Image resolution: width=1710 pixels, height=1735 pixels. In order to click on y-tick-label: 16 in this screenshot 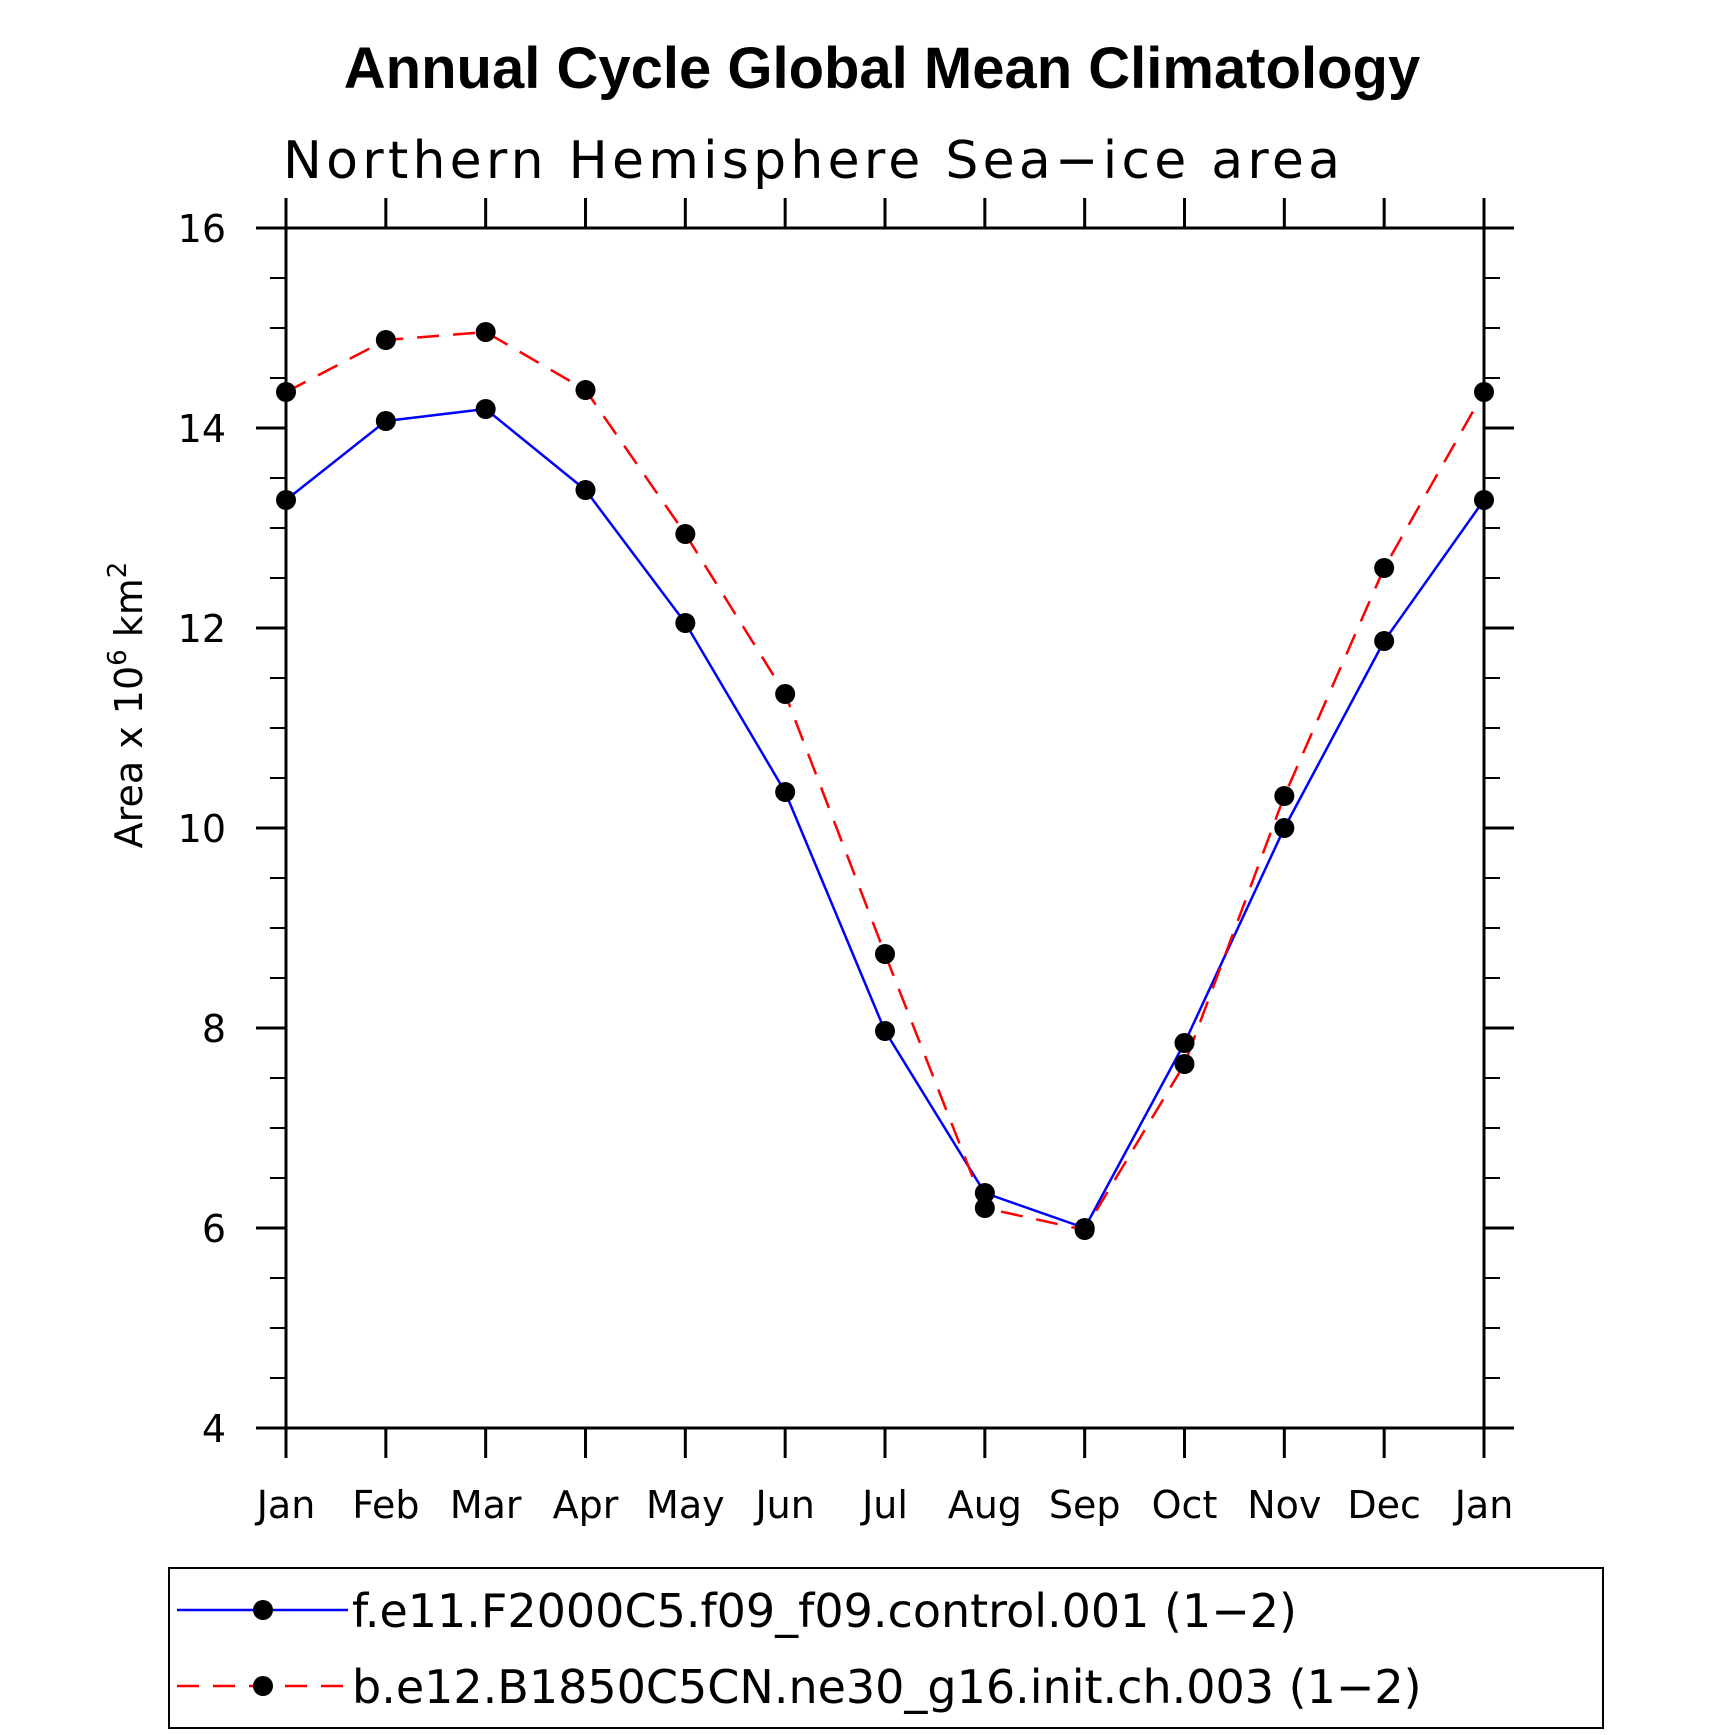, I will do `click(202, 229)`.